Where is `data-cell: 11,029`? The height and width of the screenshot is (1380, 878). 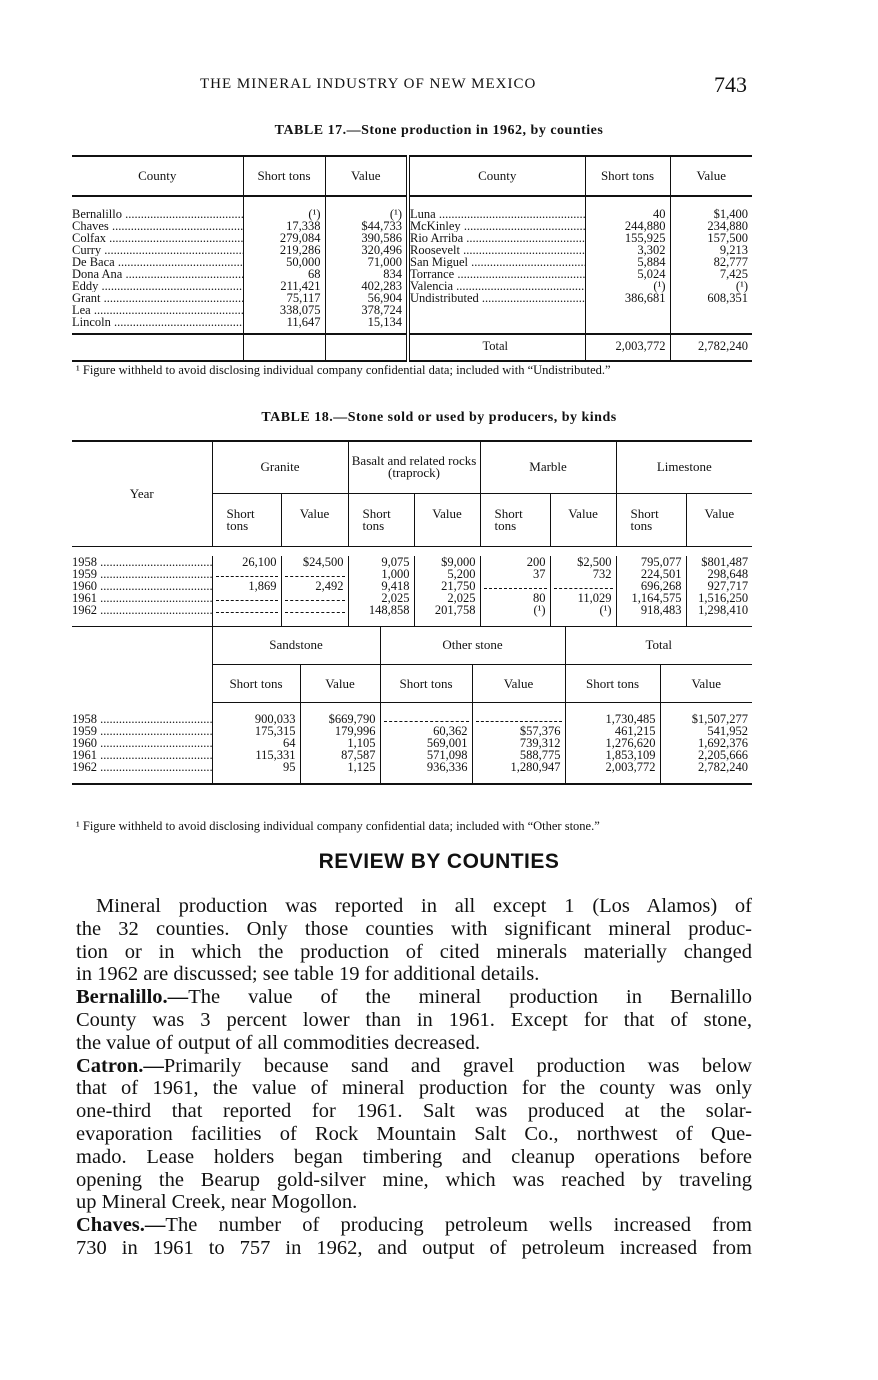 data-cell: 11,029 is located at coordinates (583, 598).